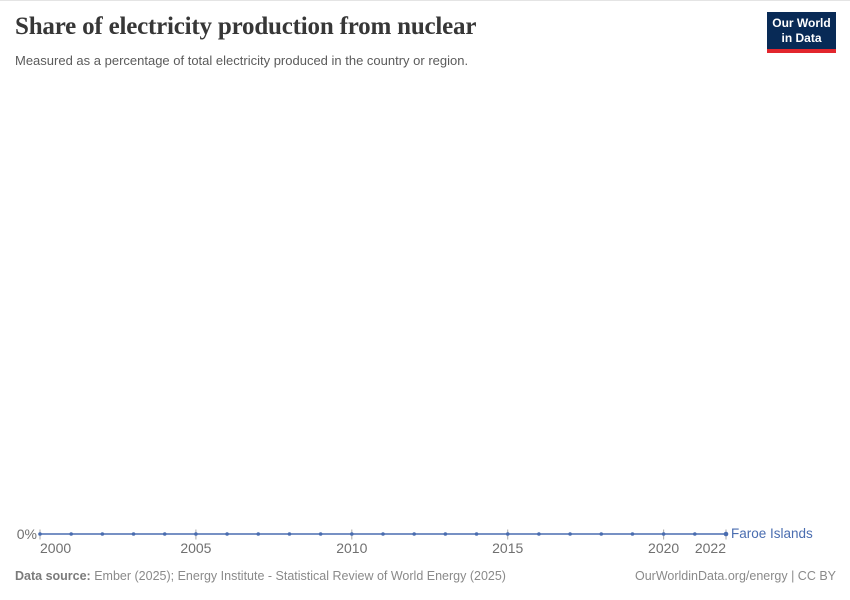 Image resolution: width=850 pixels, height=600 pixels. I want to click on owid-logo-box: Our World in Data, so click(801, 30).